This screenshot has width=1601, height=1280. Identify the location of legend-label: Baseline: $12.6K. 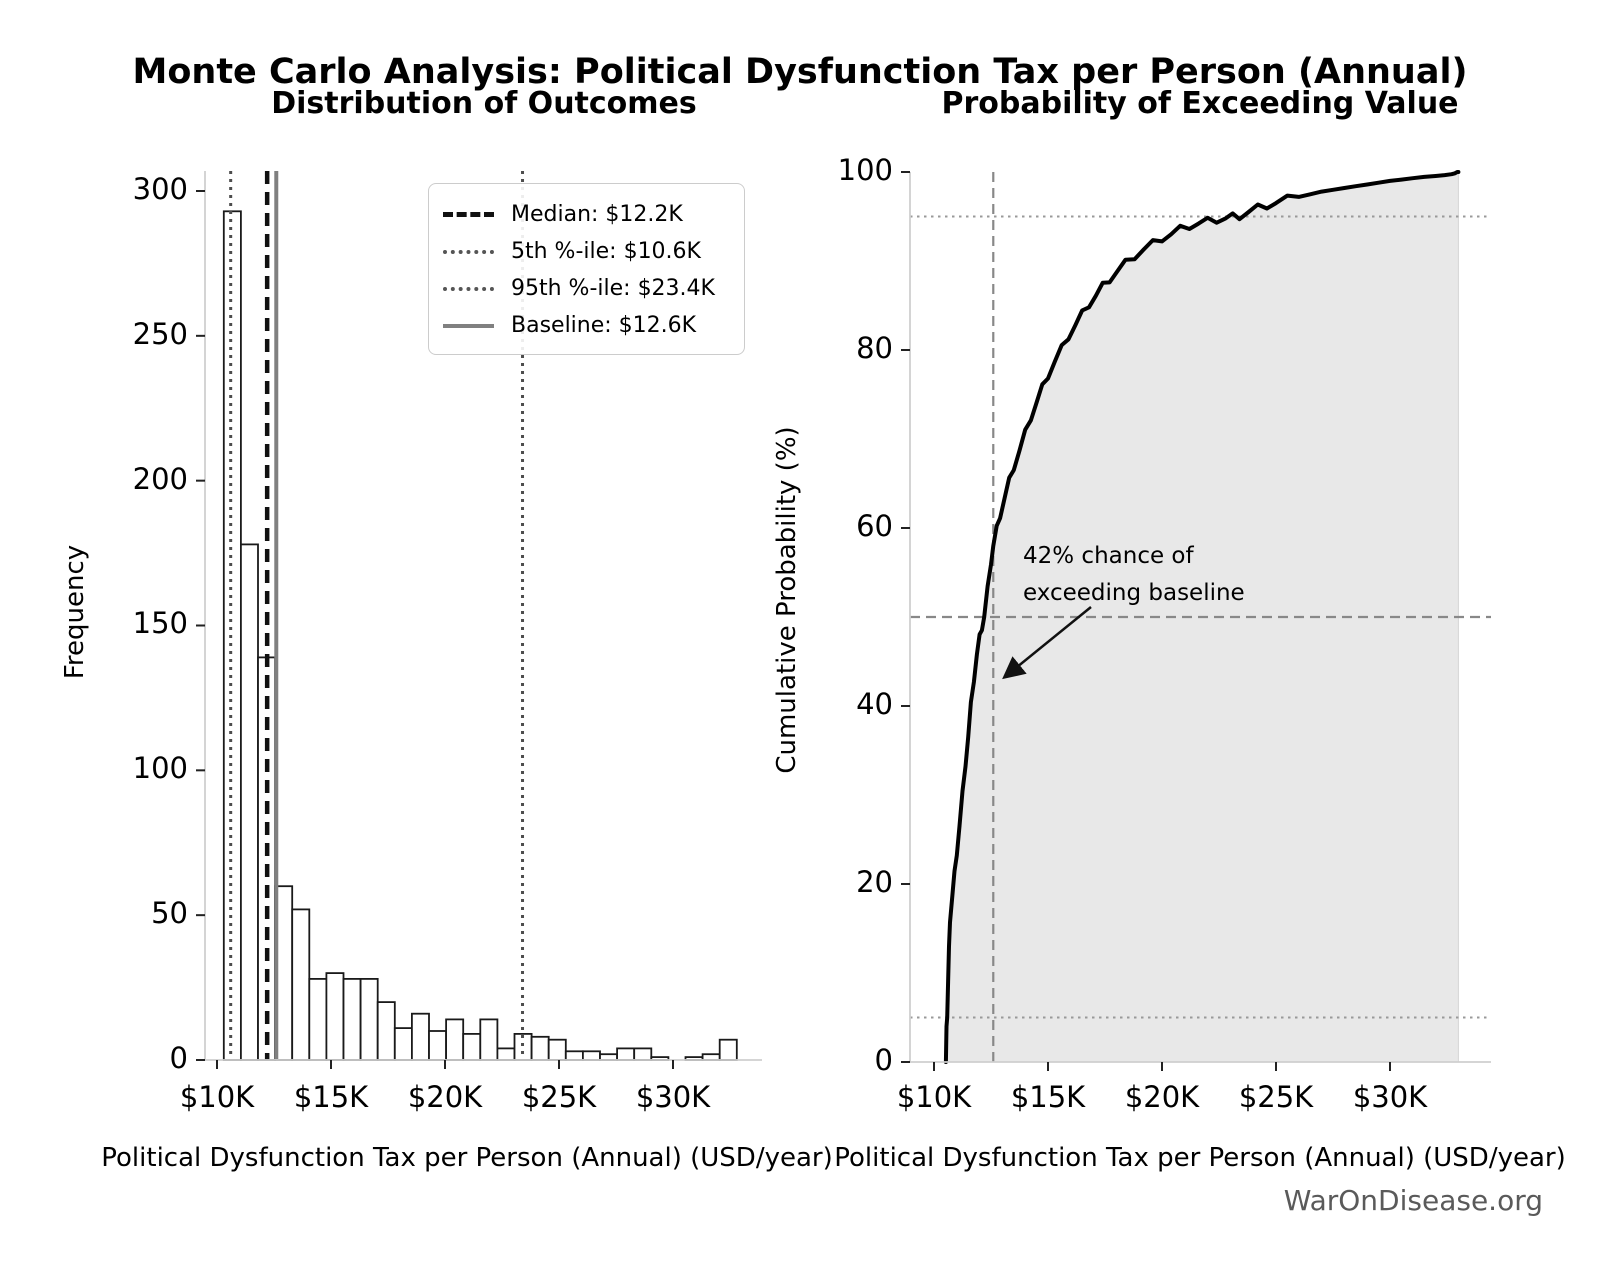
(604, 325).